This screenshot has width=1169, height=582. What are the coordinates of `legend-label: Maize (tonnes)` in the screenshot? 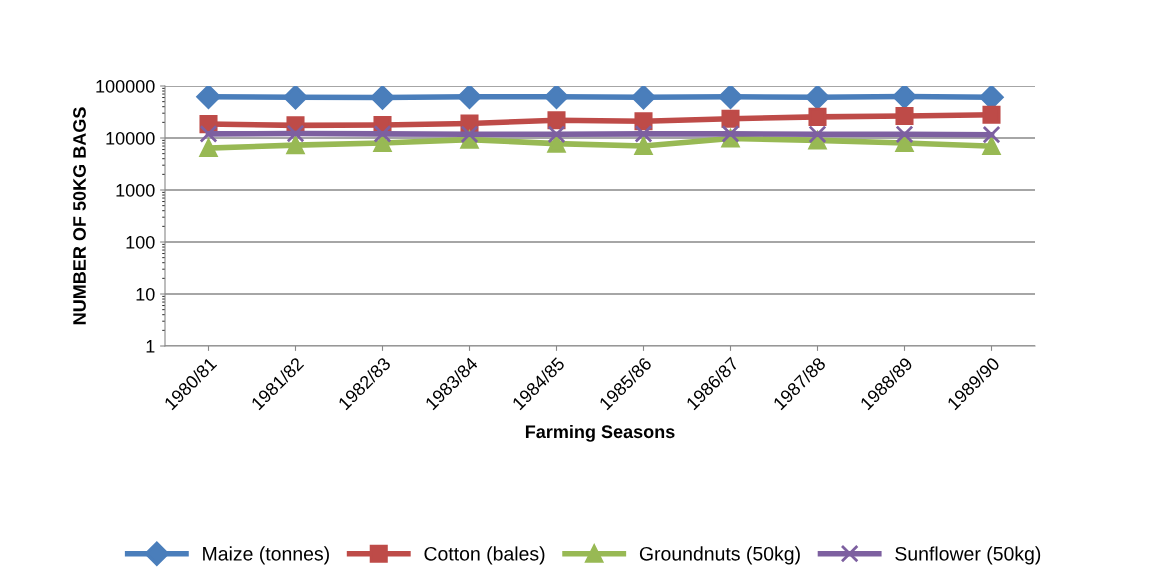 It's located at (266, 555).